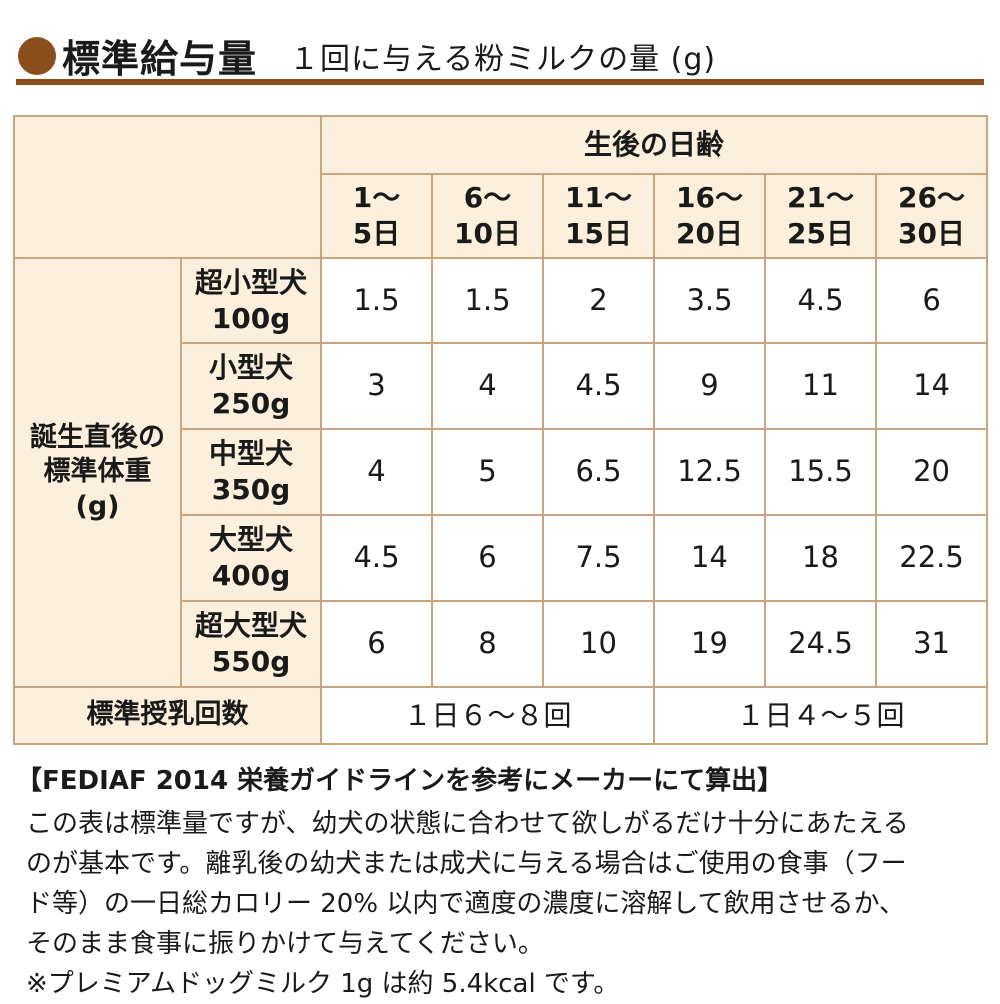 The width and height of the screenshot is (1000, 1004). What do you see at coordinates (709, 300) in the screenshot?
I see `value-cell: 3.5` at bounding box center [709, 300].